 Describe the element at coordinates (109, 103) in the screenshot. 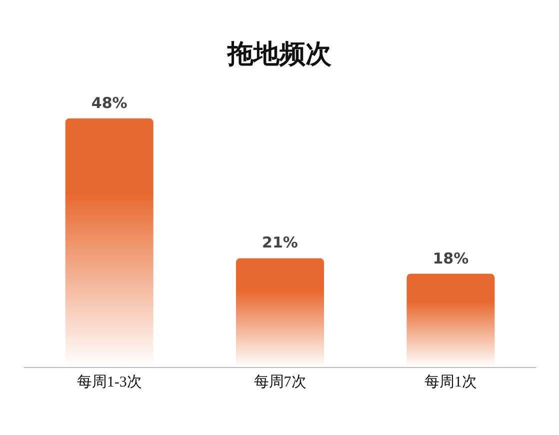

I see `data-label: 48%` at that location.